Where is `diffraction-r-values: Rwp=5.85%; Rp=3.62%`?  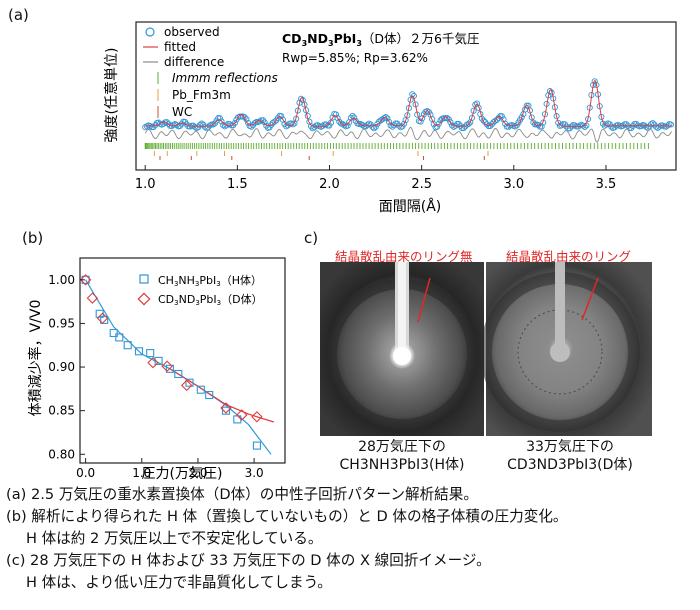
diffraction-r-values: Rwp=5.85%; Rp=3.62% is located at coordinates (355, 58).